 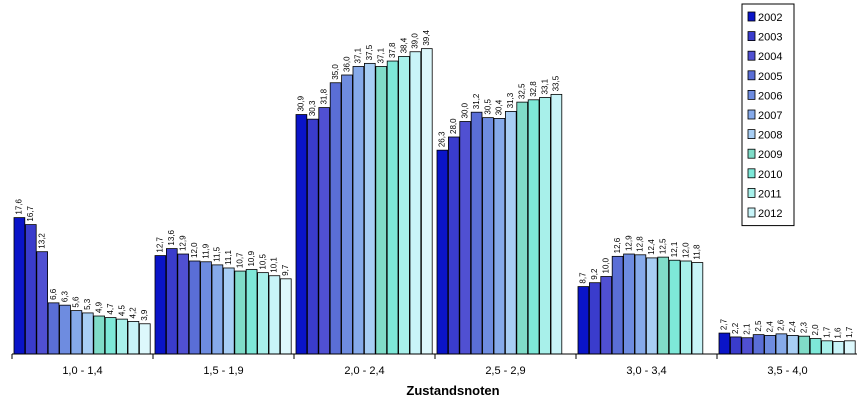 I want to click on x-tick-label: 3,0 - 3,4, so click(x=646, y=371).